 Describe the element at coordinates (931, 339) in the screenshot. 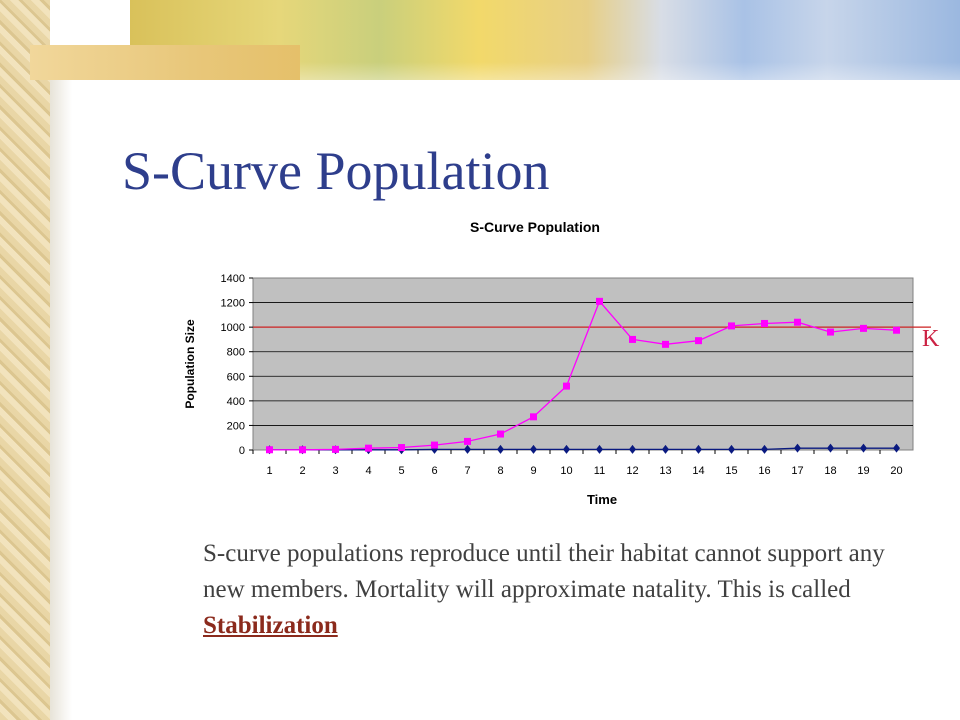

I see `carrying-capacity-label: K` at that location.